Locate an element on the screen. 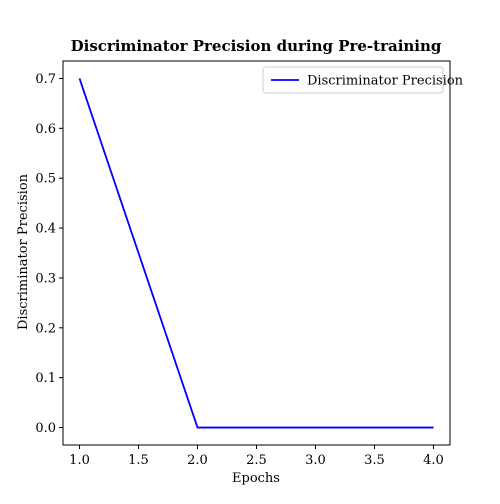 This screenshot has width=500, height=504. y-tick-label: 0.1 is located at coordinates (45, 378).